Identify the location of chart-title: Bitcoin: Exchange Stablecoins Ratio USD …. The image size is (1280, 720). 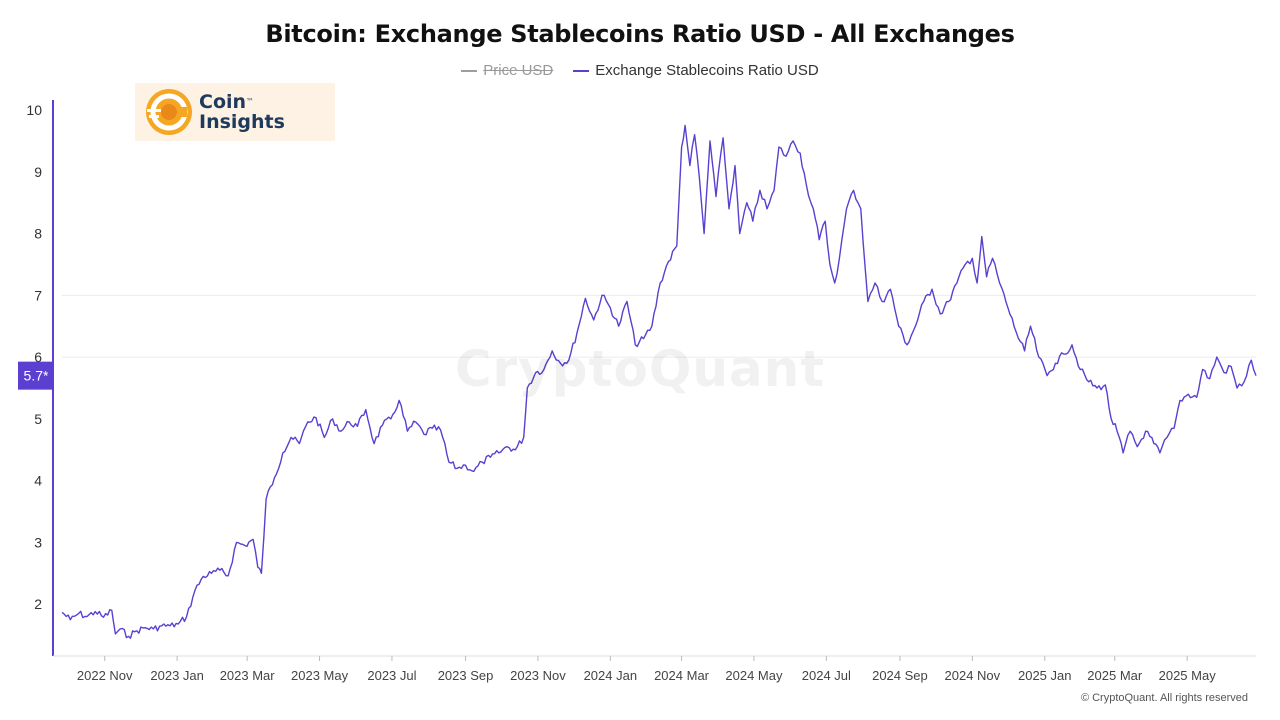
(640, 34).